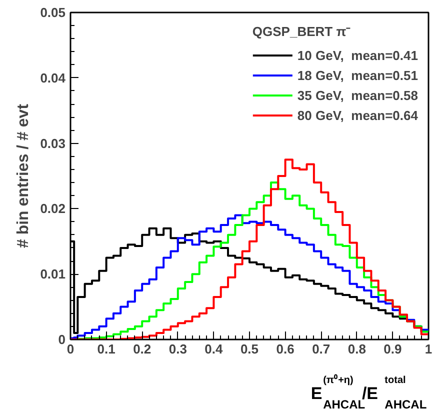 This screenshot has width=433, height=415. I want to click on legend-title: QGSP_BERT π⁻, so click(302, 31).